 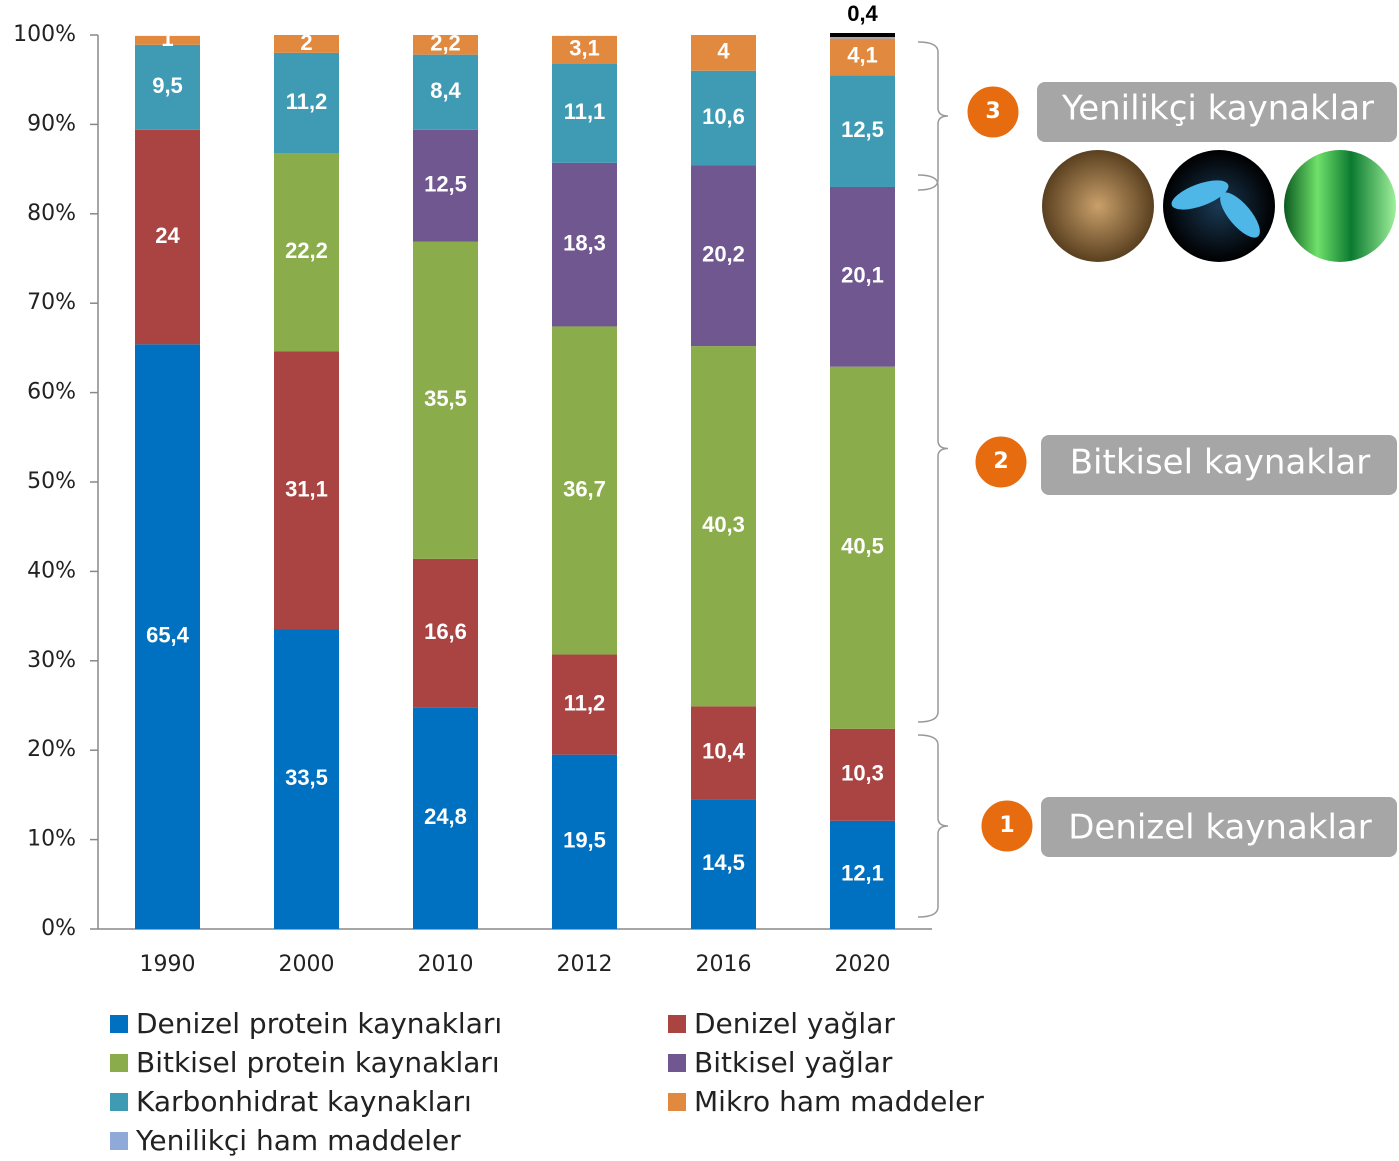 I want to click on data-label: 33,5, so click(x=306, y=777).